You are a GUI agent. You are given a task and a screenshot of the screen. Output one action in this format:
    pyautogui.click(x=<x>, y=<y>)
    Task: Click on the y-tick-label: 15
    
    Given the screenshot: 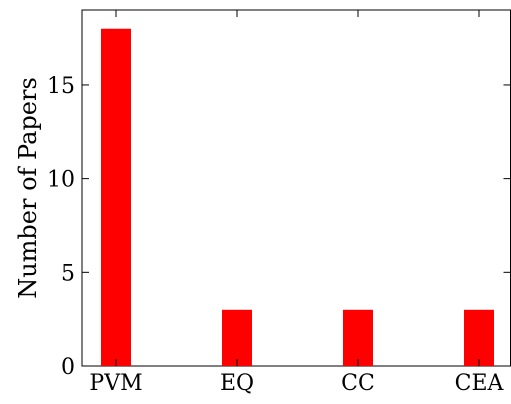 What is the action you would take?
    pyautogui.click(x=61, y=86)
    